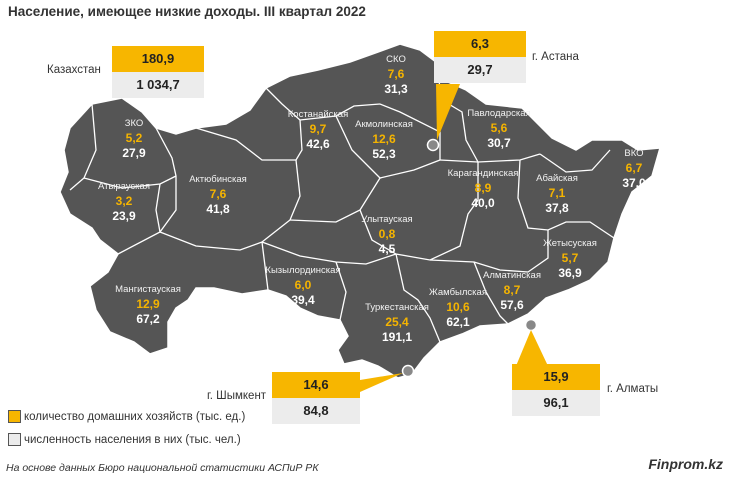 The width and height of the screenshot is (731, 481). What do you see at coordinates (158, 85) in the screenshot?
I see `kazakhstan-population: 1 034,7` at bounding box center [158, 85].